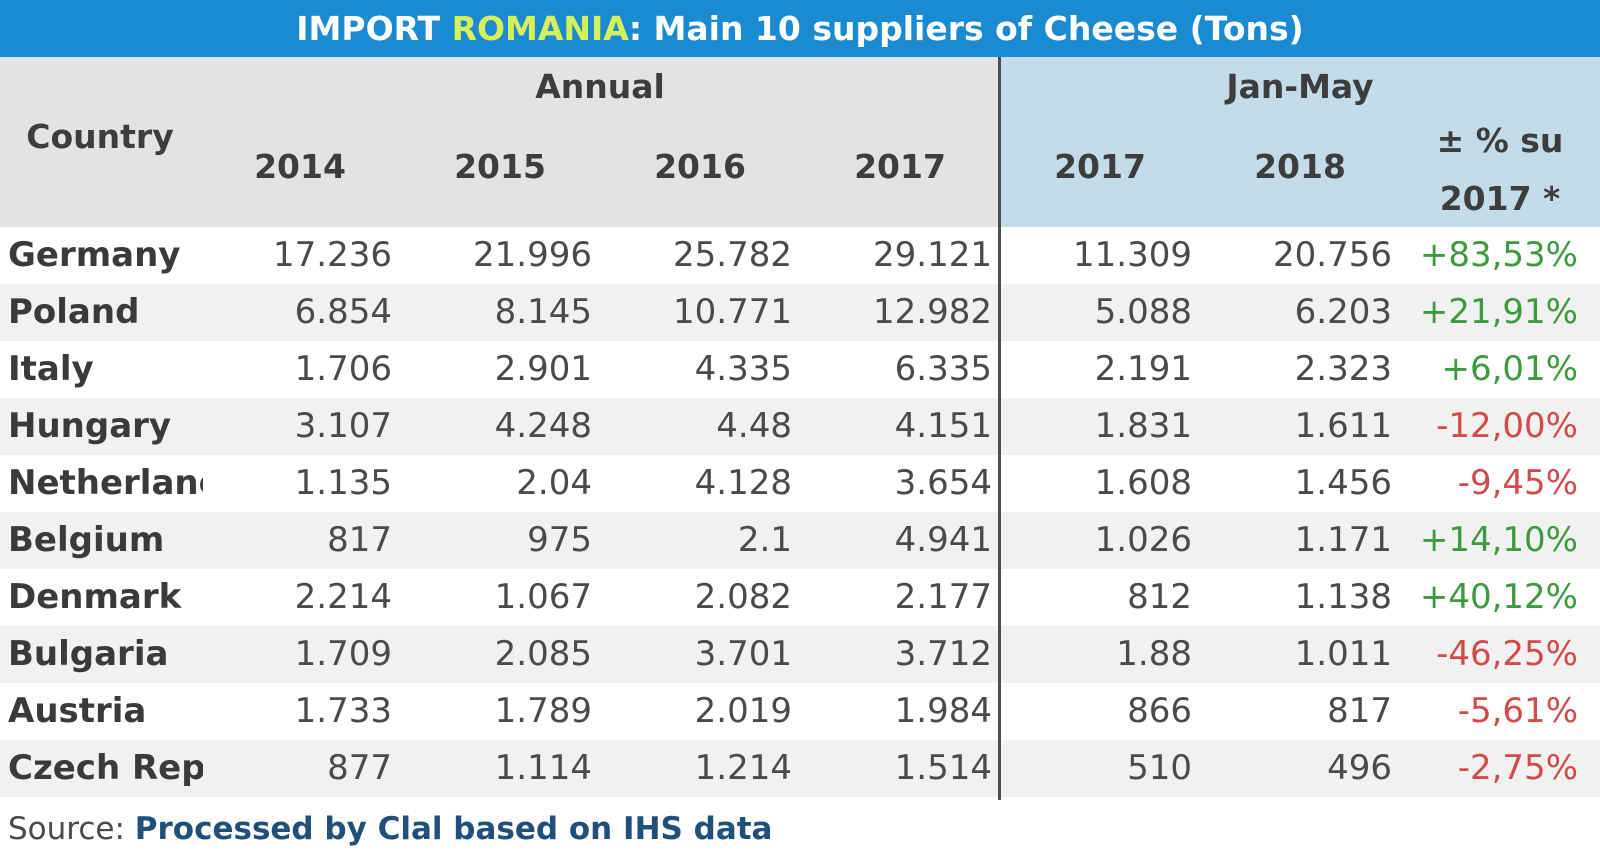 The width and height of the screenshot is (1600, 857). I want to click on value-cell: 877, so click(359, 768).